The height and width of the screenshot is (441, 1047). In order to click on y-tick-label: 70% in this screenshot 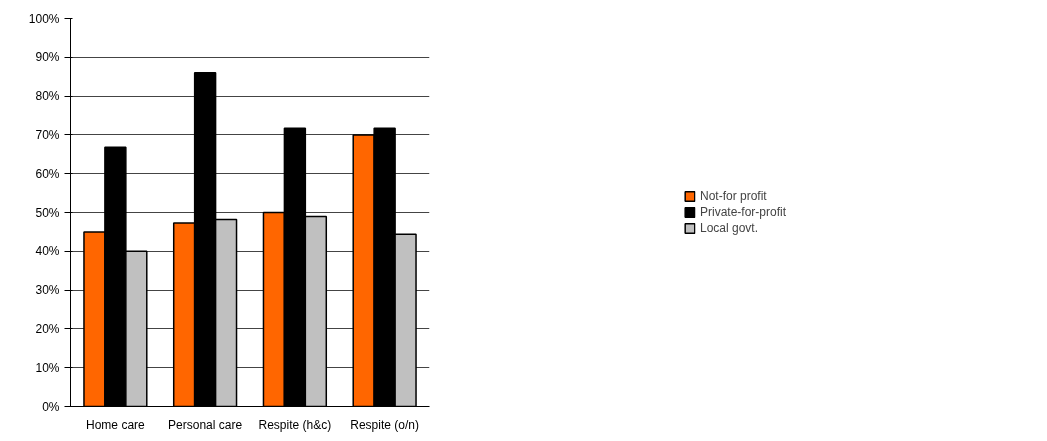, I will do `click(47, 134)`.